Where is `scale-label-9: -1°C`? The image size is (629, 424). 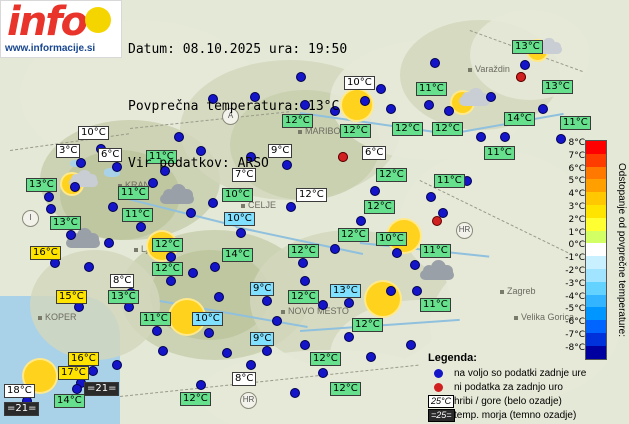
scale-label-9: -1°C is located at coordinates (575, 258).